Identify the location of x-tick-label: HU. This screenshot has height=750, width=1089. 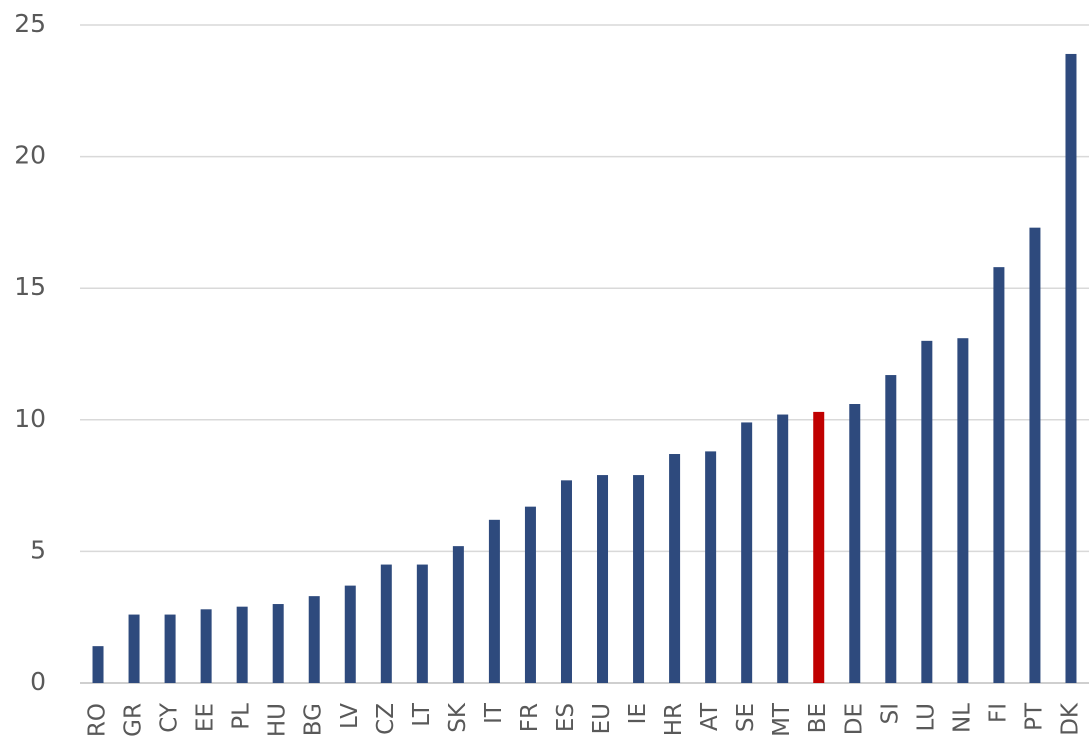
(278, 720).